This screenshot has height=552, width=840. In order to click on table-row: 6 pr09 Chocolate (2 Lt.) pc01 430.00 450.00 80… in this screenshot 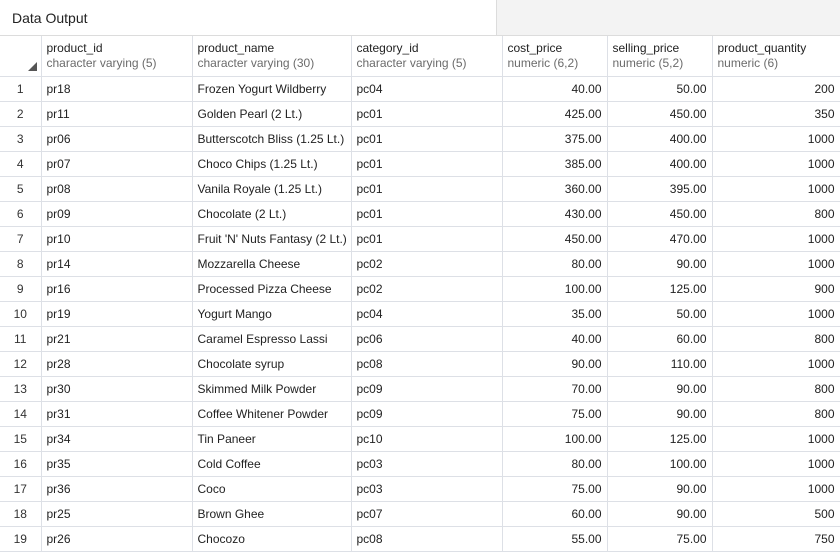, I will do `click(420, 214)`.